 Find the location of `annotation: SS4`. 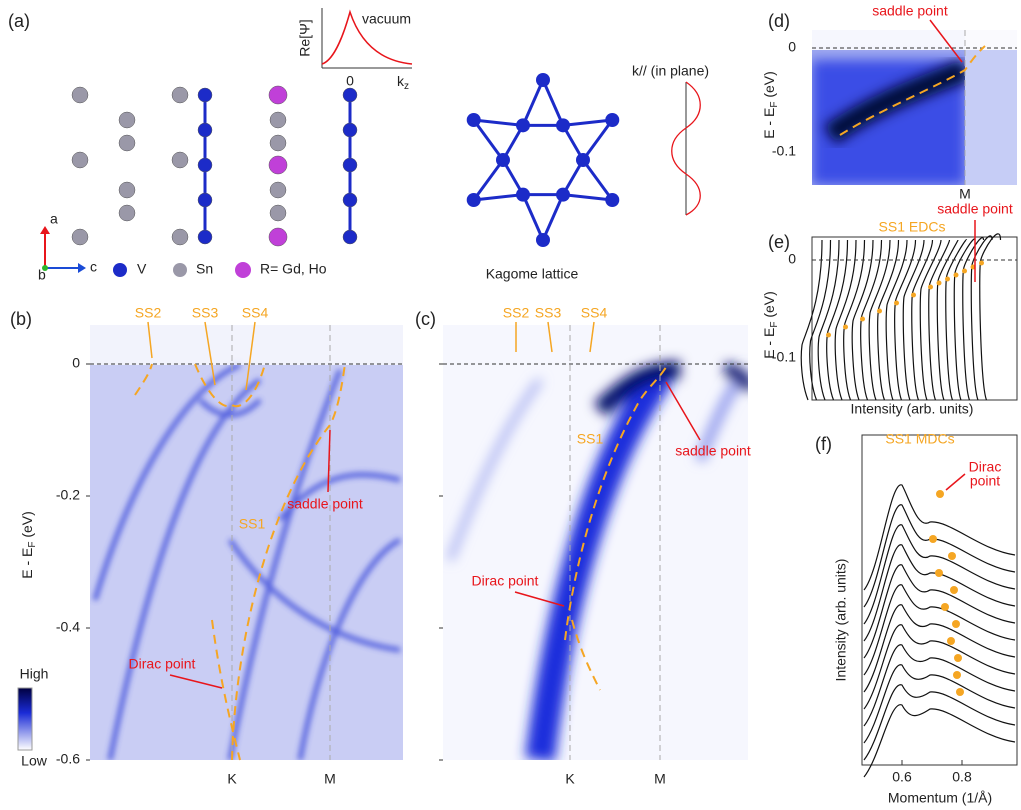

annotation: SS4 is located at coordinates (594, 313).